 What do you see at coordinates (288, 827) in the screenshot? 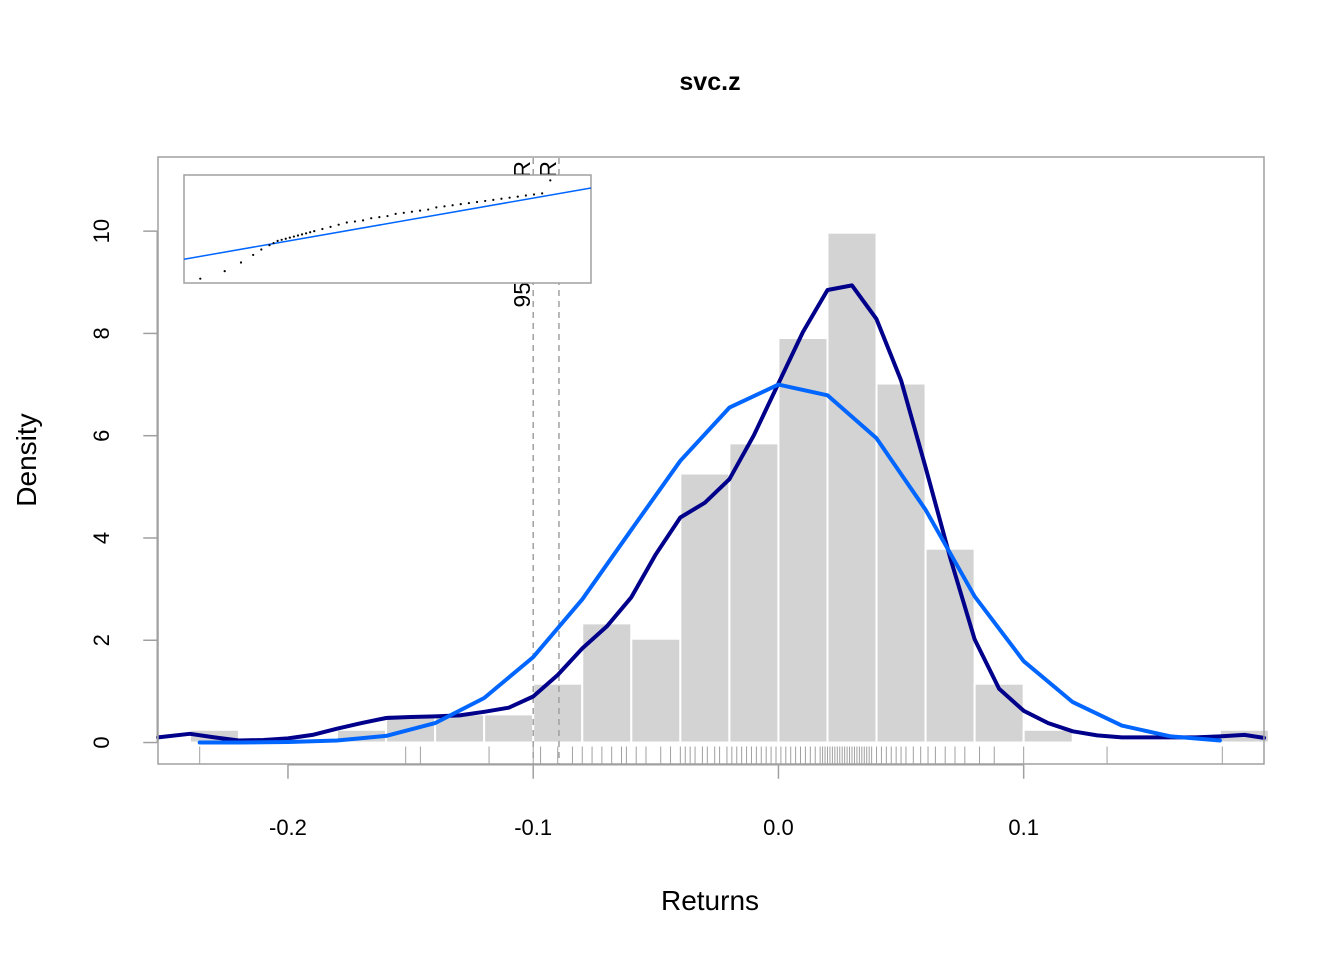
I see `x-tick-label-0: -0.2` at bounding box center [288, 827].